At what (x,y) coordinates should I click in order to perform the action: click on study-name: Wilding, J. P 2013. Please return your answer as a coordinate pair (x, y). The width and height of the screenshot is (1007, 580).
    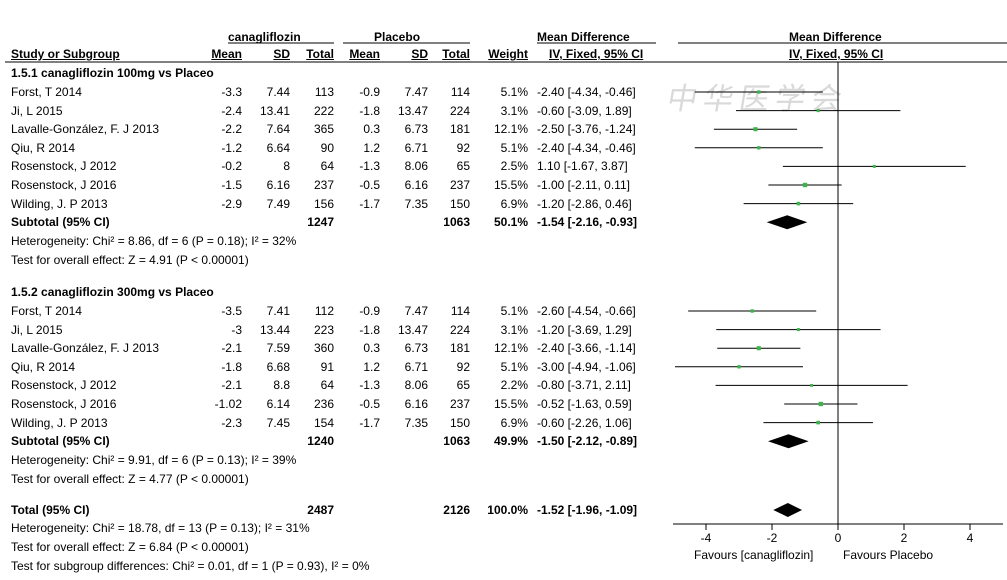
    Looking at the image, I should click on (59, 422).